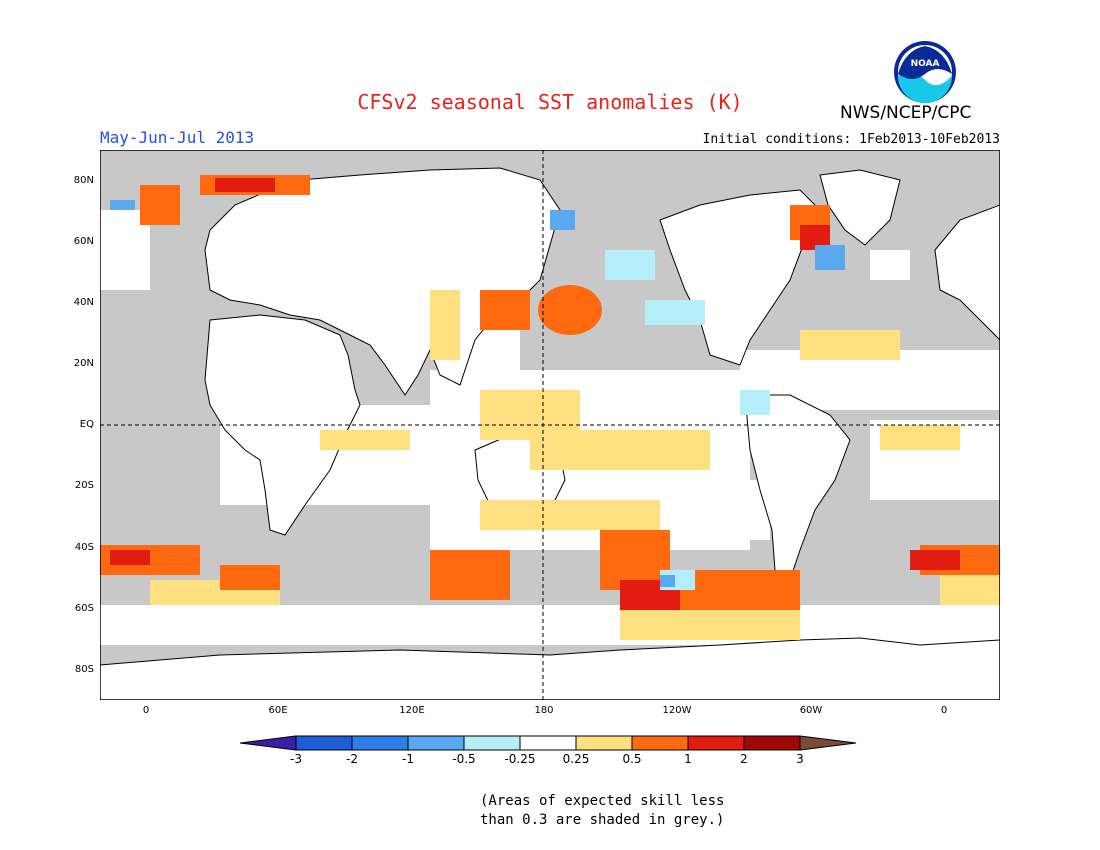 Image resolution: width=1100 pixels, height=850 pixels. Describe the element at coordinates (851, 139) in the screenshot. I see `initial-conditions-label: Initial conditions: 1Feb2013-10Feb2013` at that location.